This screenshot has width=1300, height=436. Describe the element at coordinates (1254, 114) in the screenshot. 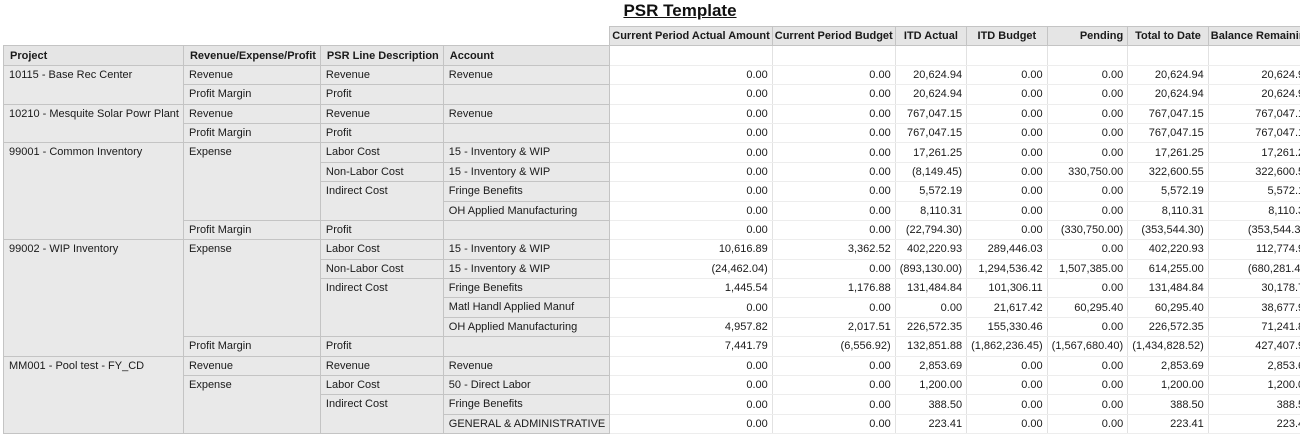

I see `balance-remaining-cell: 767,047.15` at that location.